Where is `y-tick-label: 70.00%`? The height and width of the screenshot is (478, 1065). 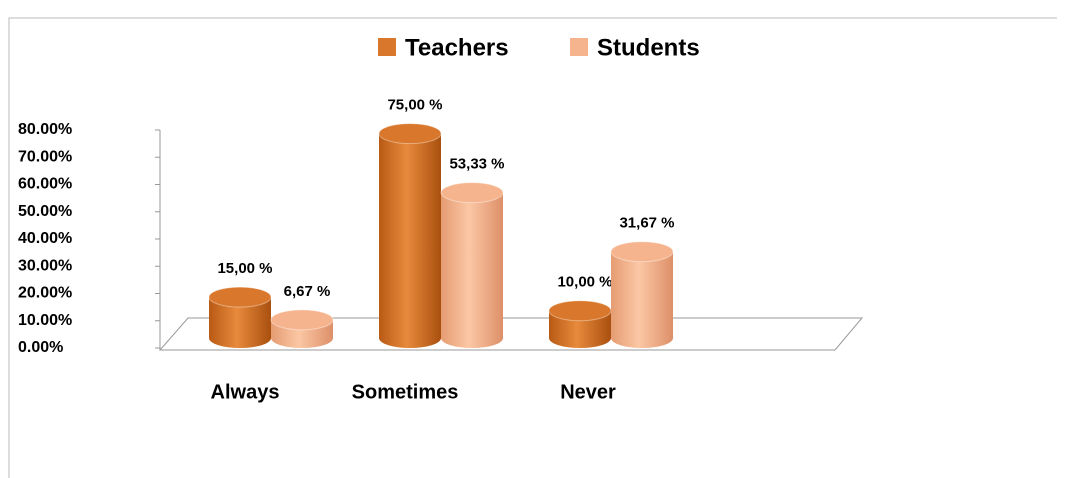
y-tick-label: 70.00% is located at coordinates (45, 156).